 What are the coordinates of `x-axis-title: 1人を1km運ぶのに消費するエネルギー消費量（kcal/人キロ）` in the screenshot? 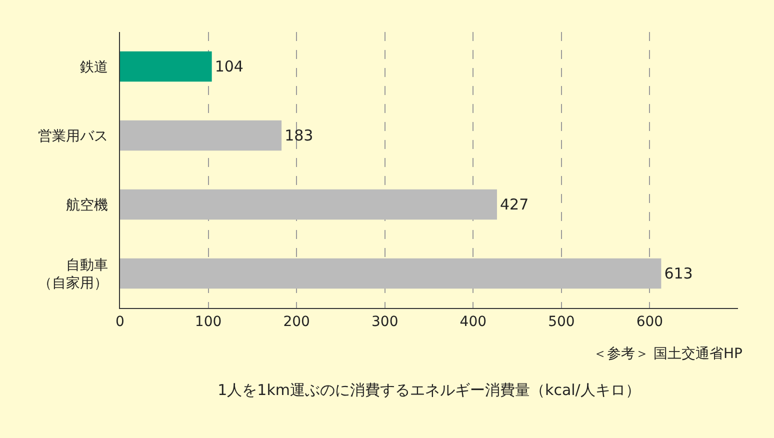 It's located at (429, 389).